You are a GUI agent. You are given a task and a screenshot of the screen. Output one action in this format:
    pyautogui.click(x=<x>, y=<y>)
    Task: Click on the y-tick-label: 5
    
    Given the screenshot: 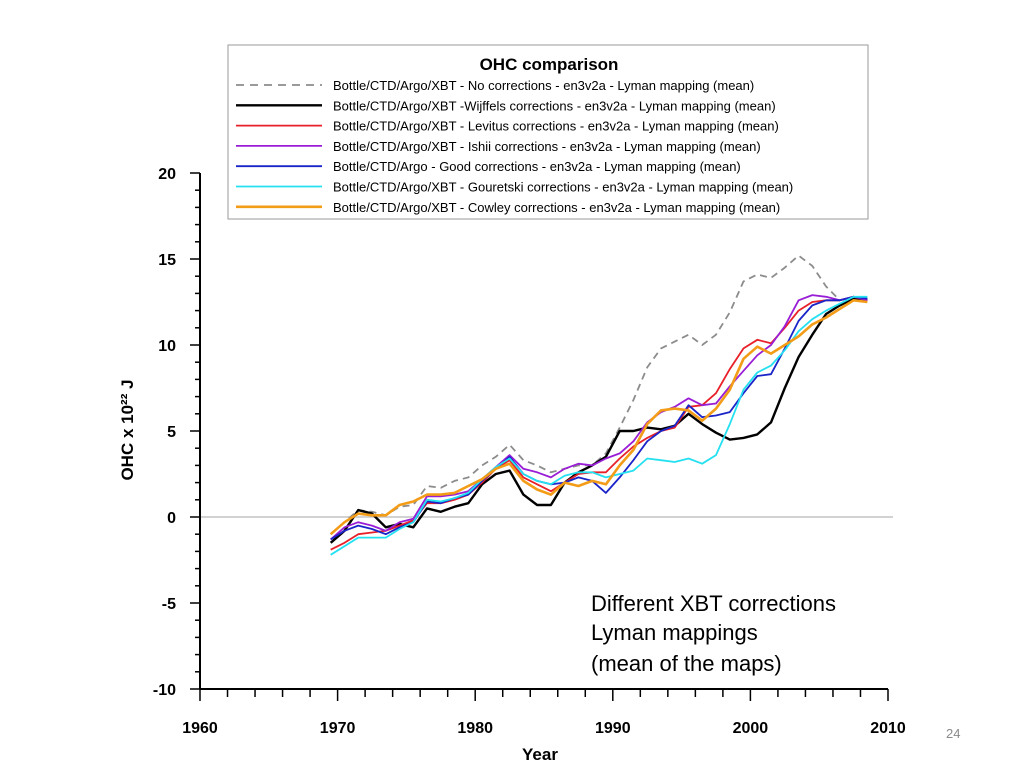 What is the action you would take?
    pyautogui.click(x=171, y=432)
    